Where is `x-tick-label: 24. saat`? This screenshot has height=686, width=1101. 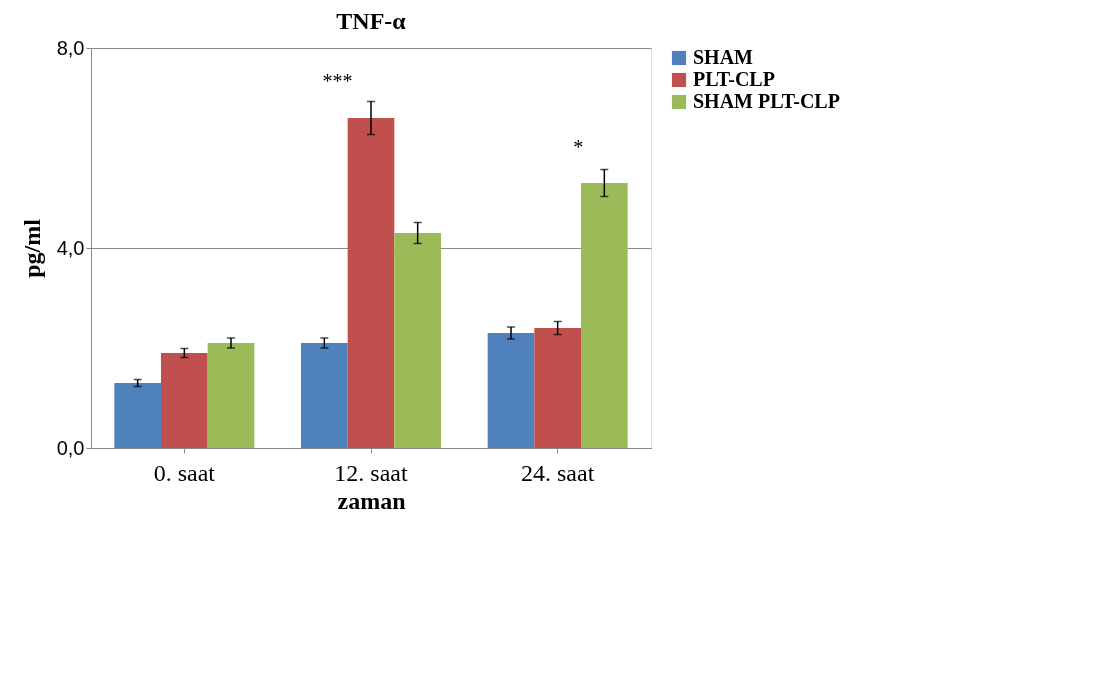 x-tick-label: 24. saat is located at coordinates (558, 472).